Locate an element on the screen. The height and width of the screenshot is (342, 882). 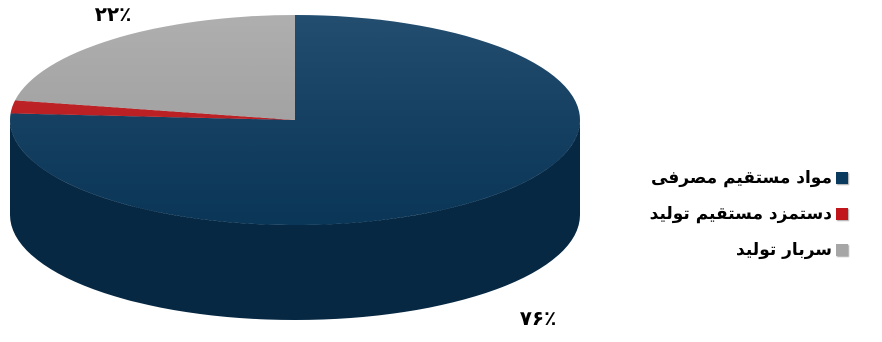
legend-swatch-direct-labor is located at coordinates (842, 214).